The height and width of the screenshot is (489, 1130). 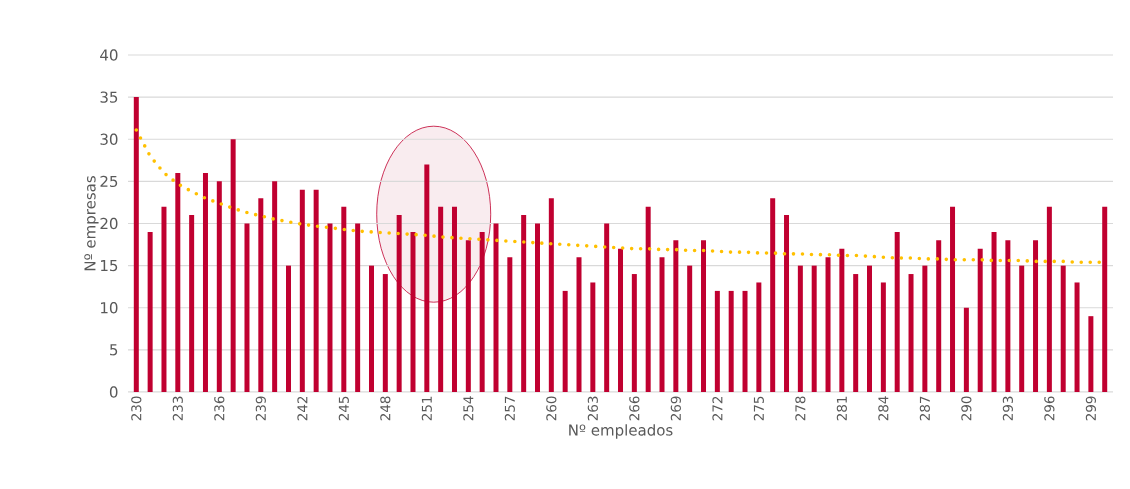 I want to click on x-tick-label: 251, so click(x=426, y=408).